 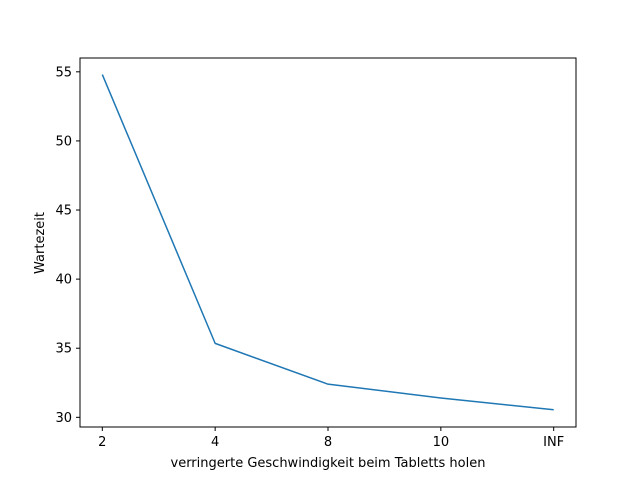 What do you see at coordinates (63, 280) in the screenshot?
I see `y-tick-label: 40` at bounding box center [63, 280].